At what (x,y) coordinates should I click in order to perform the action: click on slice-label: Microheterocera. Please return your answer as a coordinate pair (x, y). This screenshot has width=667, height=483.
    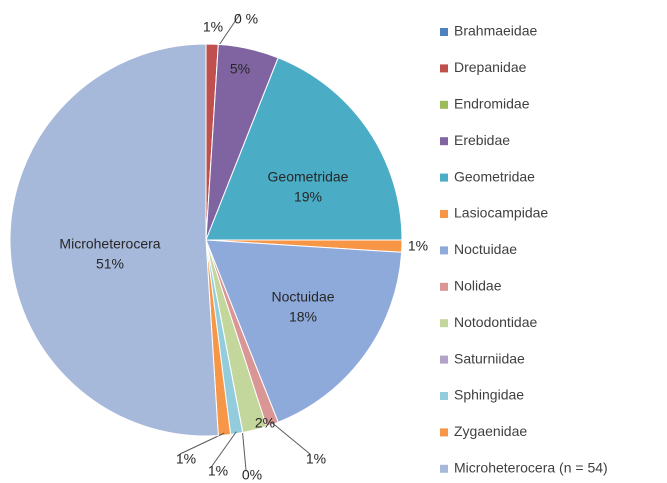
    Looking at the image, I should click on (109, 244).